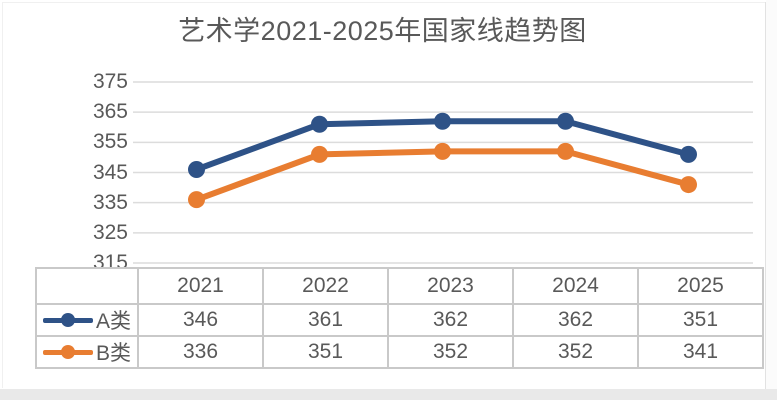 The image size is (777, 400). What do you see at coordinates (87, 286) in the screenshot?
I see `table-corner-spacer` at bounding box center [87, 286].